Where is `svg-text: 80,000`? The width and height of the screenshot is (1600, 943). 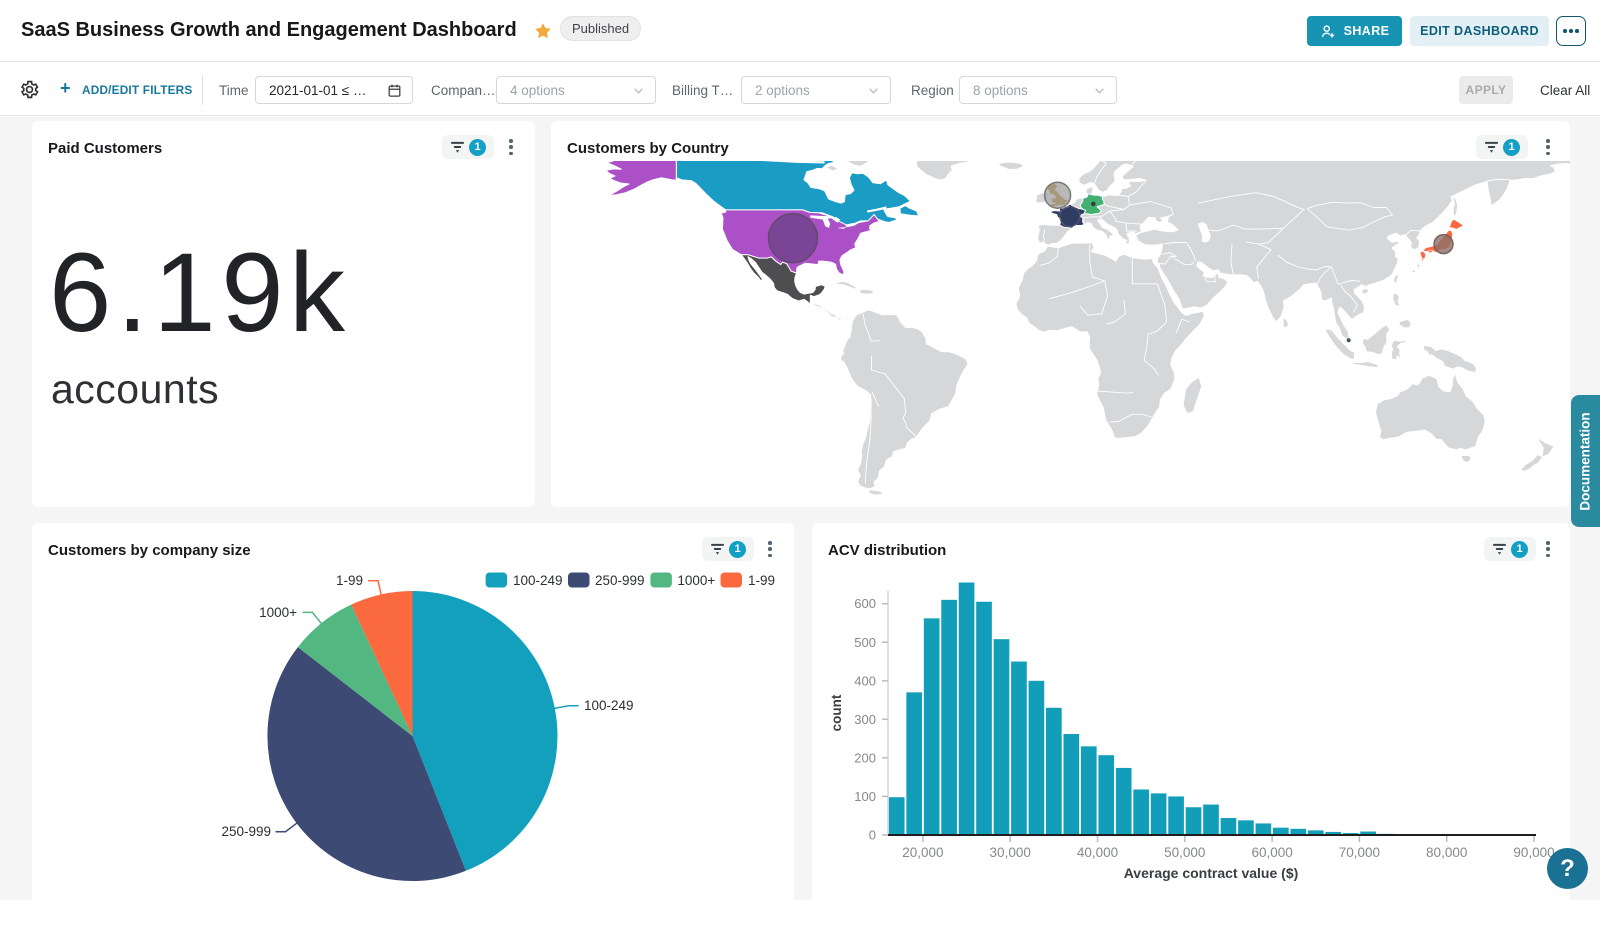
svg-text: 80,000 is located at coordinates (1446, 852).